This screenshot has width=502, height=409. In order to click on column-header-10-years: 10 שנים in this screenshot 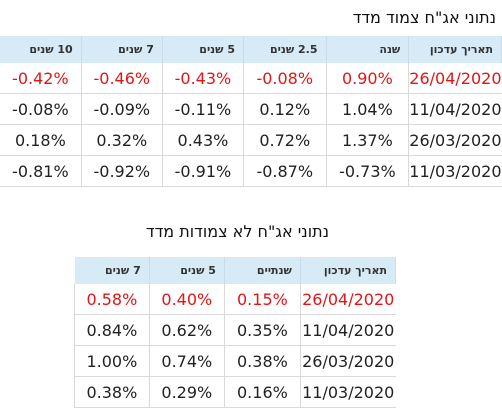, I will do `click(41, 49)`.